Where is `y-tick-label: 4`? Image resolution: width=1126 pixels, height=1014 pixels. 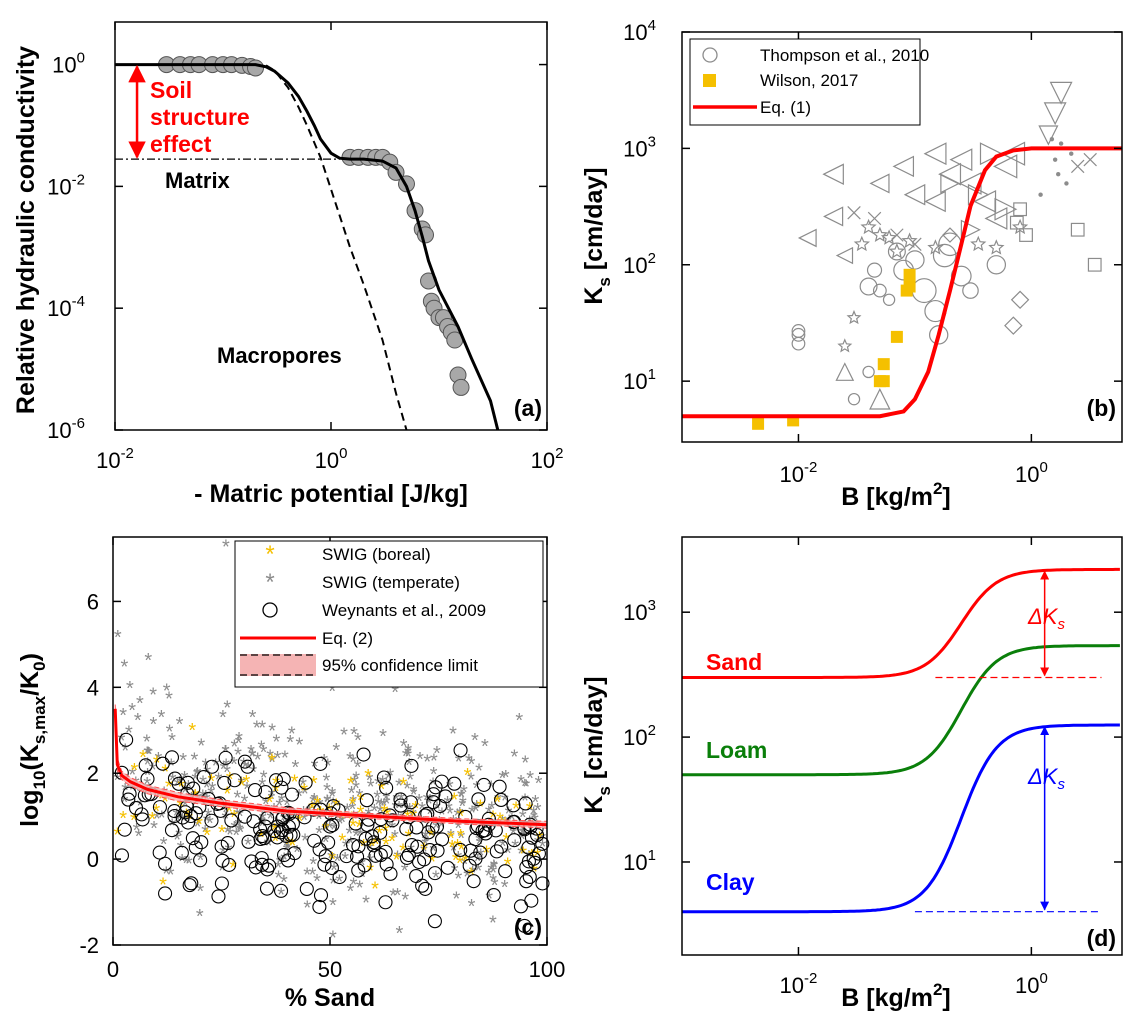
y-tick-label: 4 is located at coordinates (93, 687).